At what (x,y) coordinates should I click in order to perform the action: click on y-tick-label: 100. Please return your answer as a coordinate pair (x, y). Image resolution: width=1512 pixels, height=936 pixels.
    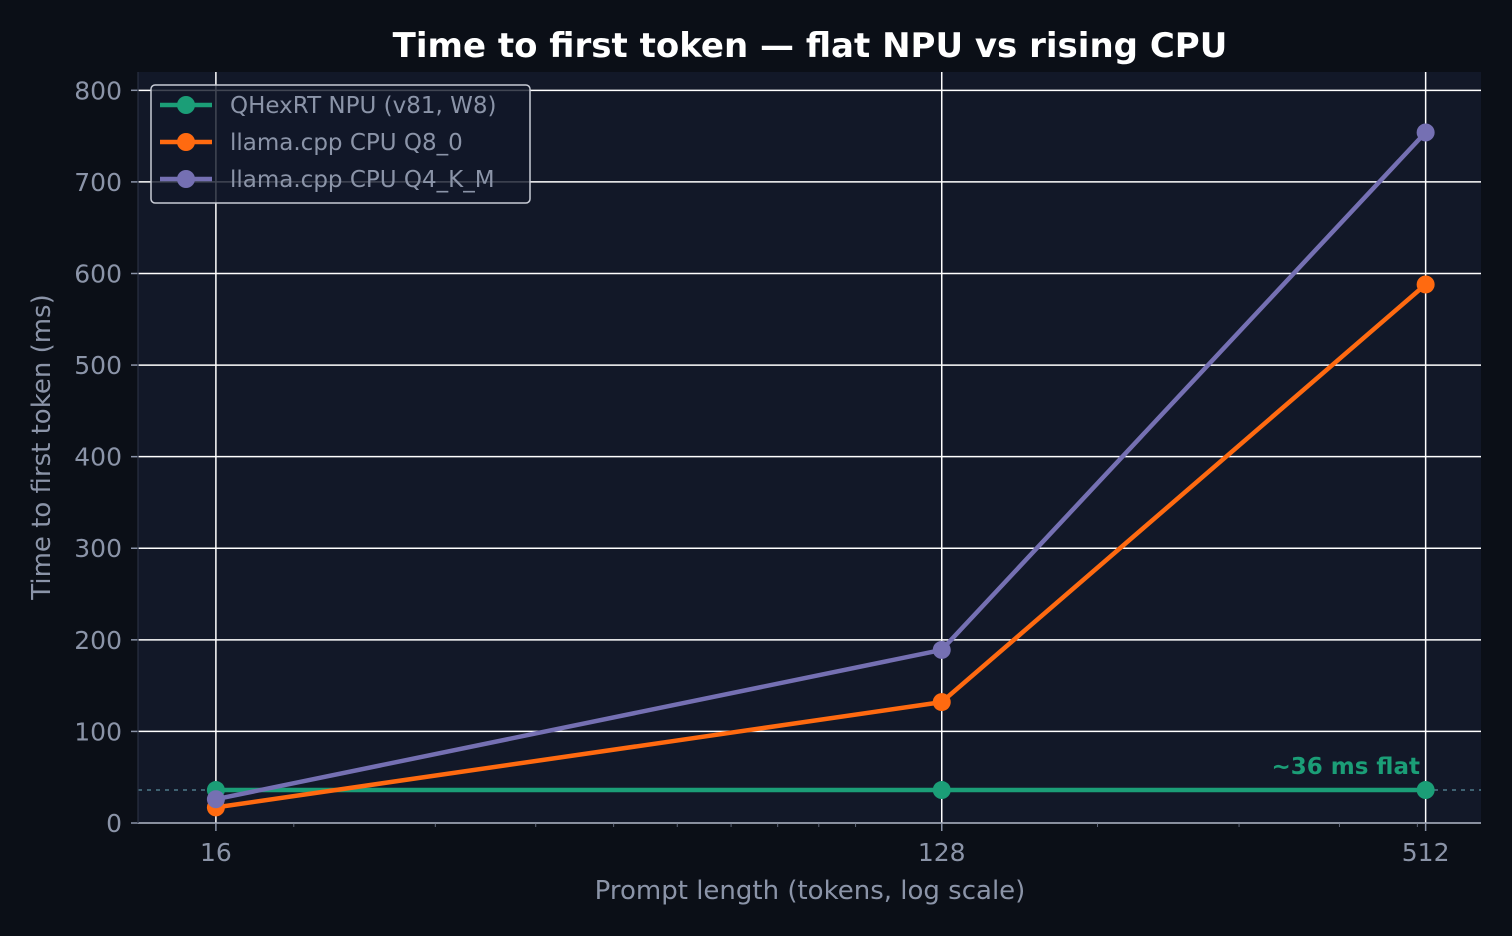
    Looking at the image, I should click on (98, 731).